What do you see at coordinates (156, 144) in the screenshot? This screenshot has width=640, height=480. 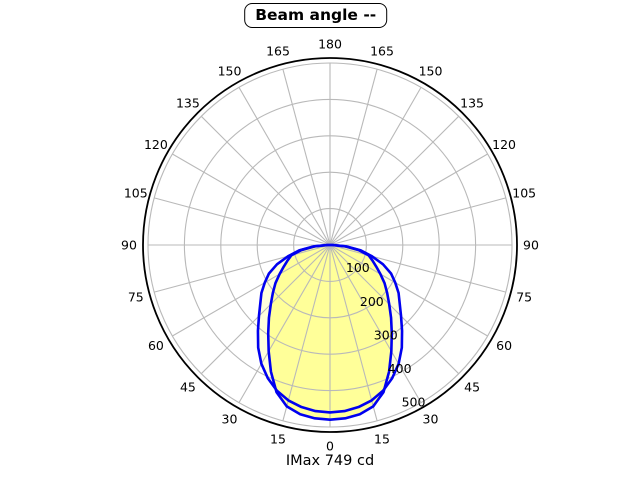 I see `angle-tick-label-120-left: 120` at bounding box center [156, 144].